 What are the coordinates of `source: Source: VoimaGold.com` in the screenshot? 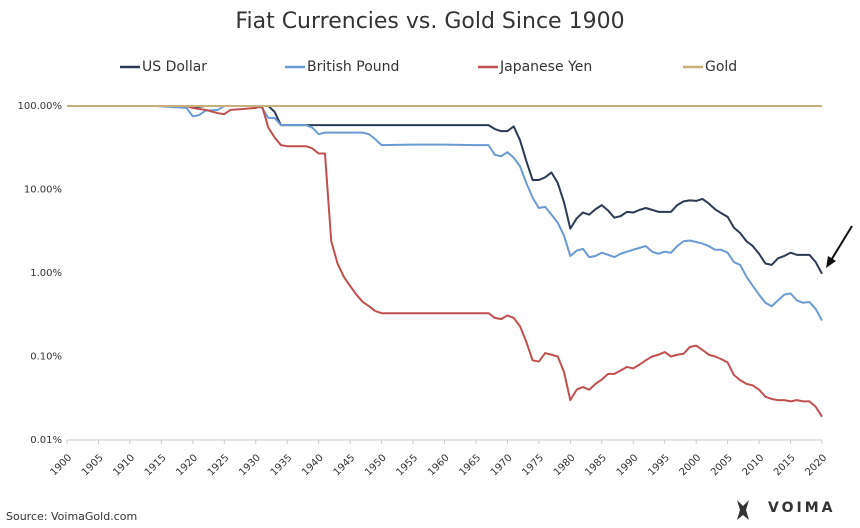 It's located at (71, 516).